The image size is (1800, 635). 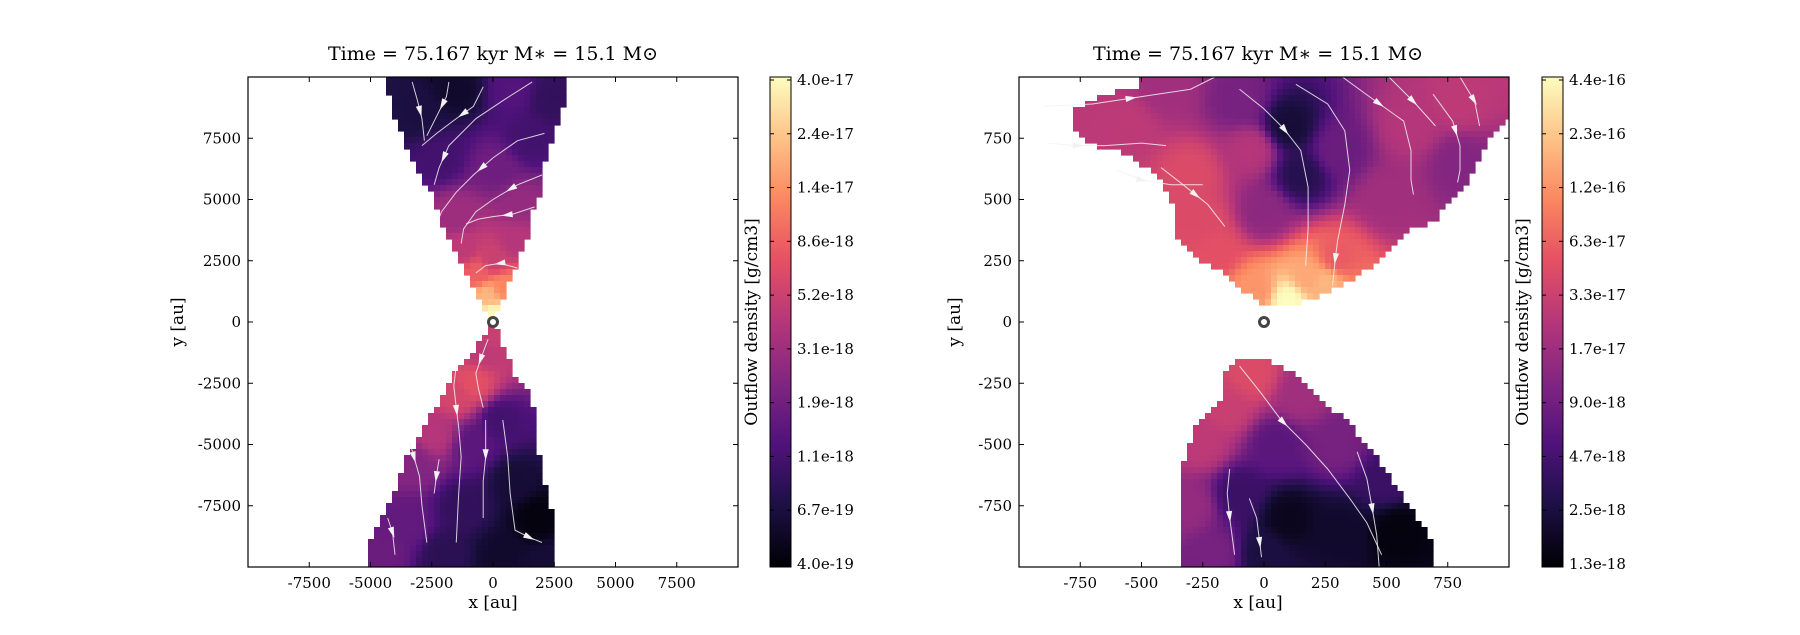 What do you see at coordinates (825, 80) in the screenshot?
I see `colorbar-tick-label: 4.0e-17` at bounding box center [825, 80].